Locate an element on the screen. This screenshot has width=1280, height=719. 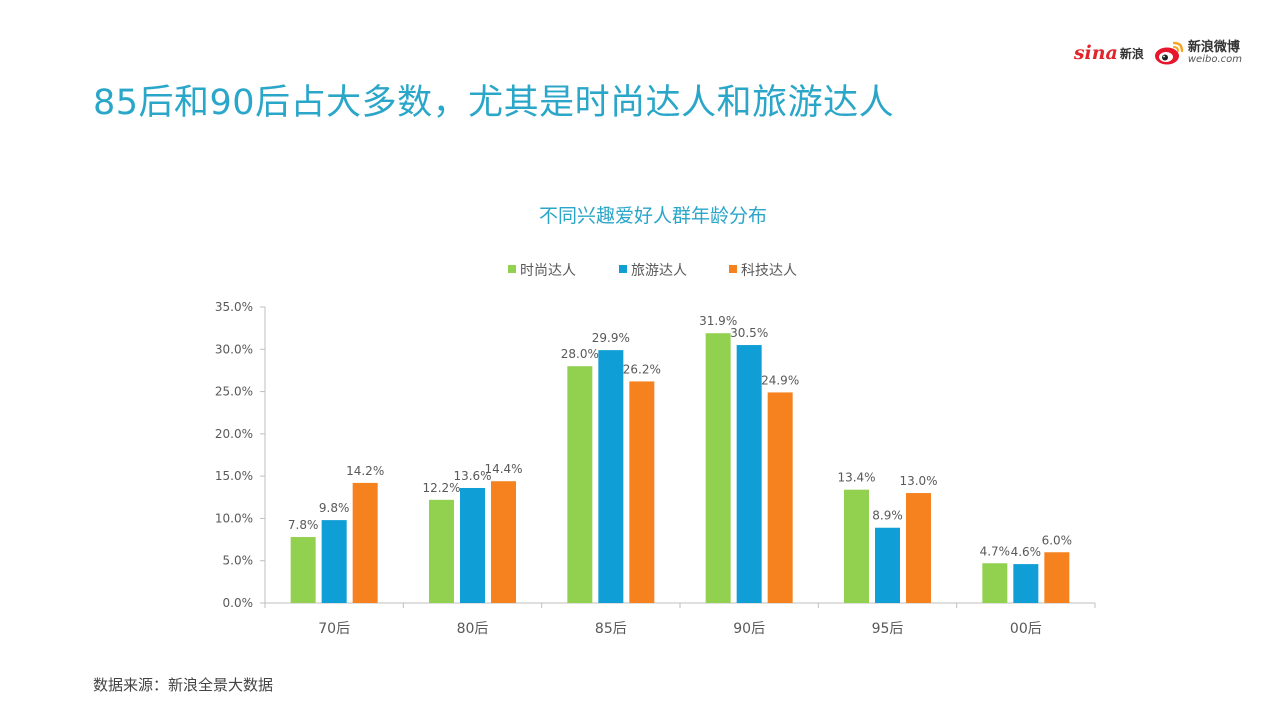
y-tick-label: 10.0% is located at coordinates (234, 518).